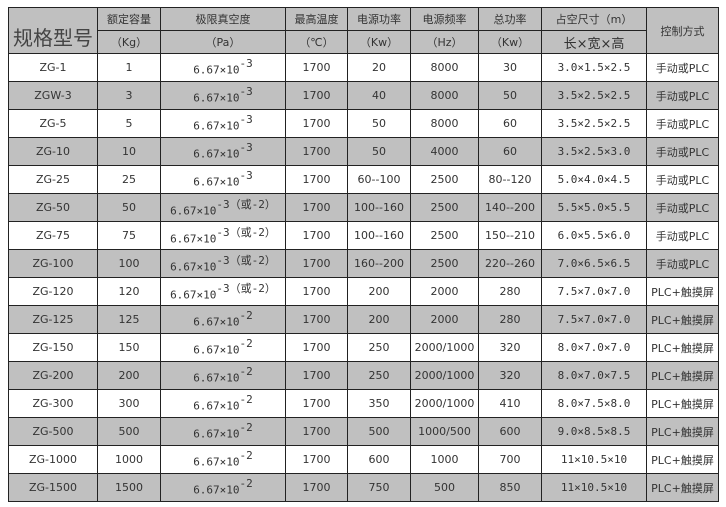 The height and width of the screenshot is (507, 726). What do you see at coordinates (223, 42) in the screenshot?
I see `unit-vacuum: （Pa）` at bounding box center [223, 42].